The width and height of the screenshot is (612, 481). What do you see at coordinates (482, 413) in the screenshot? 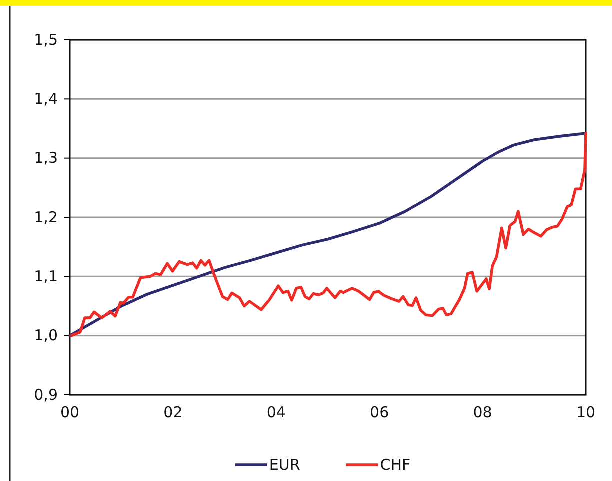
I see `x-tick-label: 08` at bounding box center [482, 413].